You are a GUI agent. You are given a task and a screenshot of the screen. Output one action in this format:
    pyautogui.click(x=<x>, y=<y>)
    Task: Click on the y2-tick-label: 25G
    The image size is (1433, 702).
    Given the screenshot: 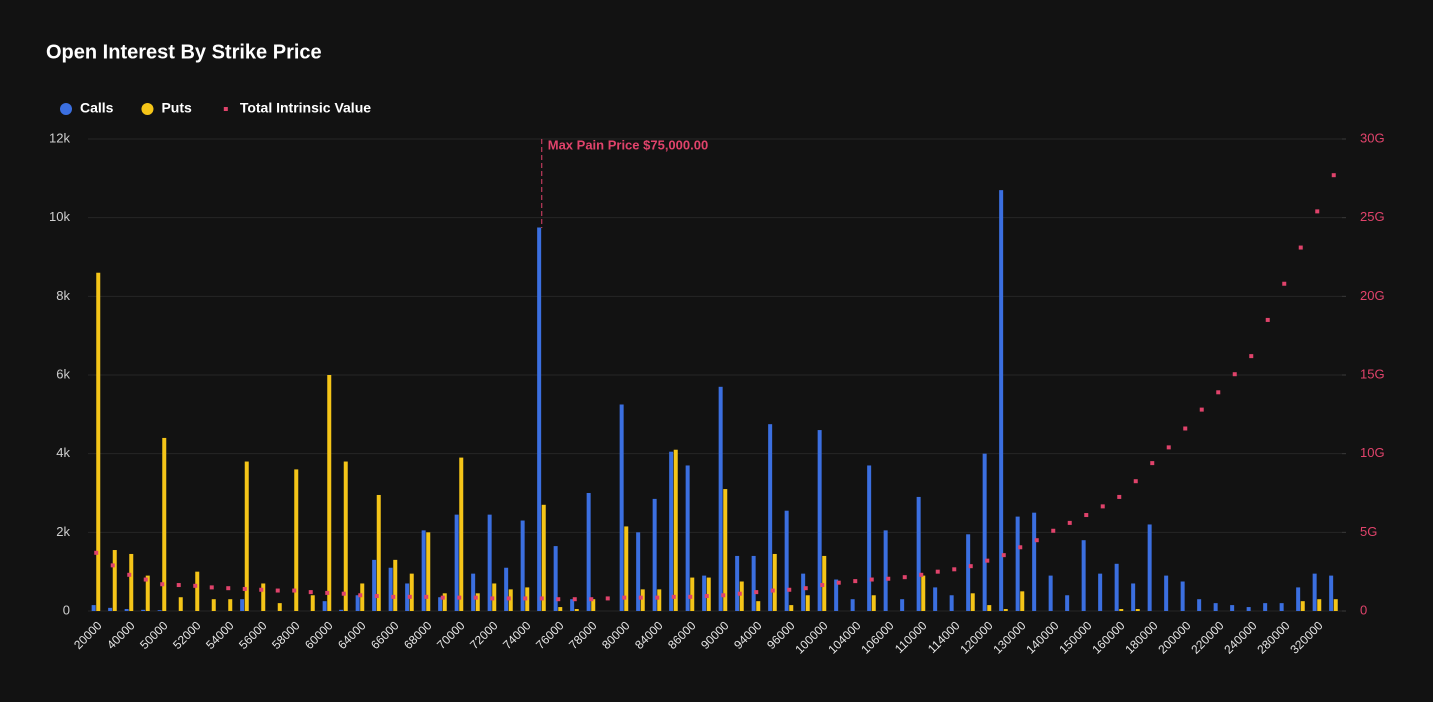 What is the action you would take?
    pyautogui.click(x=1372, y=216)
    